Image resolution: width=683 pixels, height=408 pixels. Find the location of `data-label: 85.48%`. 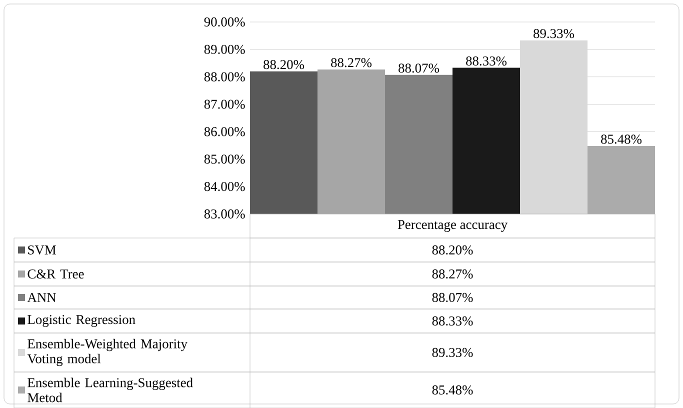

data-label: 85.48% is located at coordinates (621, 139).